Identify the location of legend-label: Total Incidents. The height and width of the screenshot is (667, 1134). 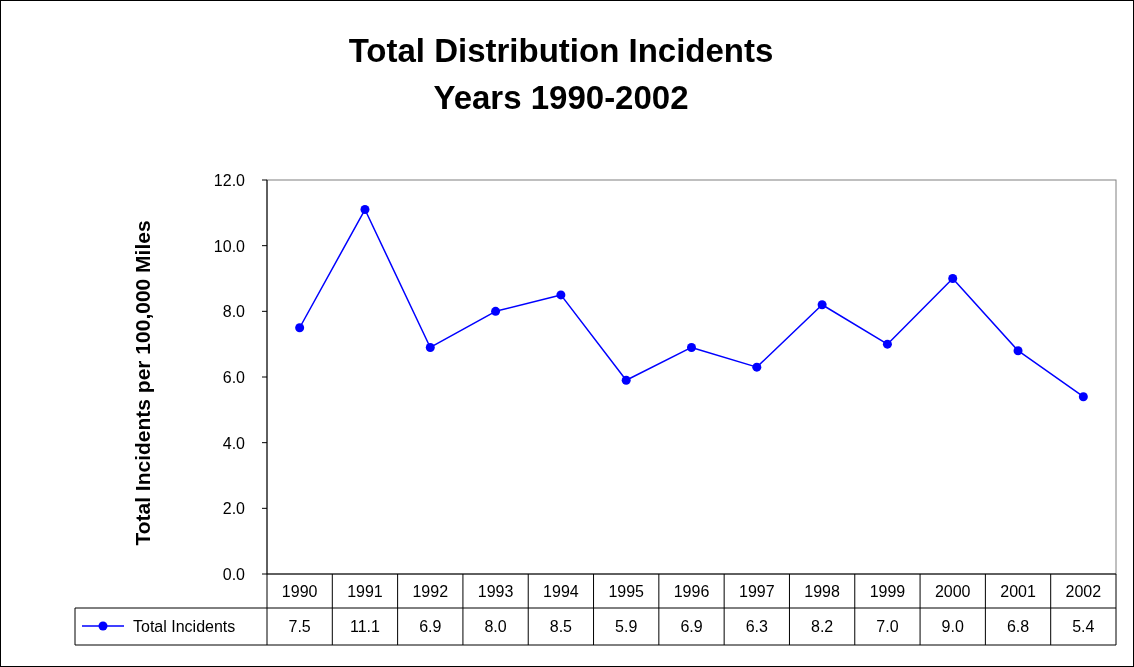
(184, 626).